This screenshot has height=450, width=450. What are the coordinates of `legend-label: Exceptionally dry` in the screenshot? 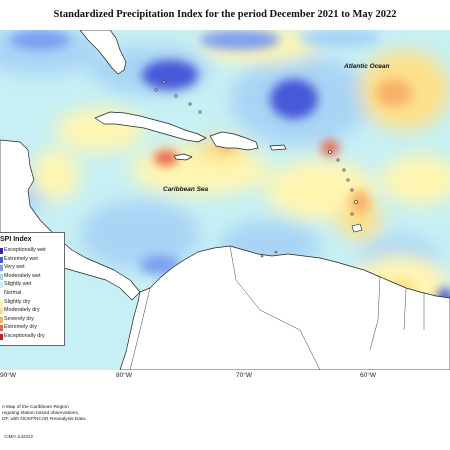 It's located at (24, 336).